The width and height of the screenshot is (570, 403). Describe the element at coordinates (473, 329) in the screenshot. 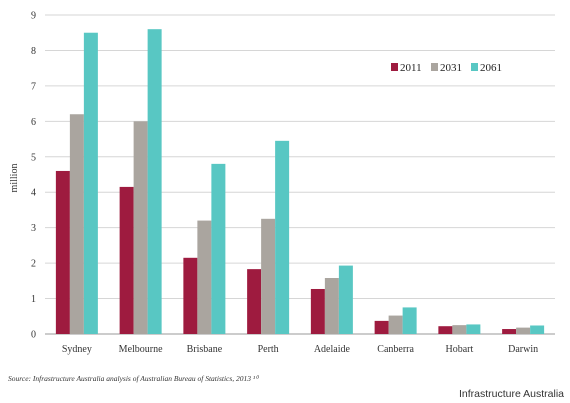

I see `bar-hobart-2061` at that location.